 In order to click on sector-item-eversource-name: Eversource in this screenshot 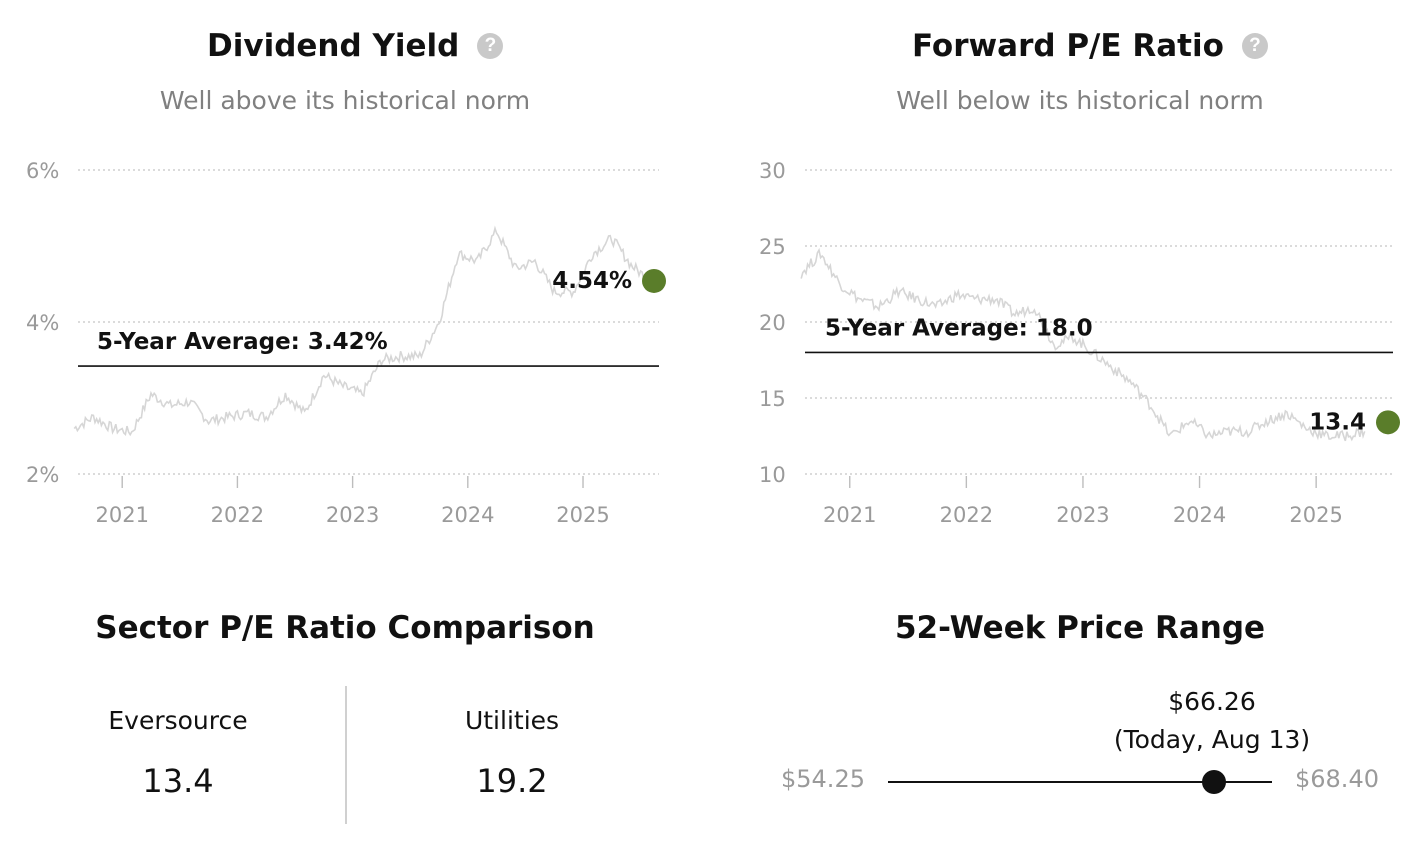, I will do `click(178, 720)`.